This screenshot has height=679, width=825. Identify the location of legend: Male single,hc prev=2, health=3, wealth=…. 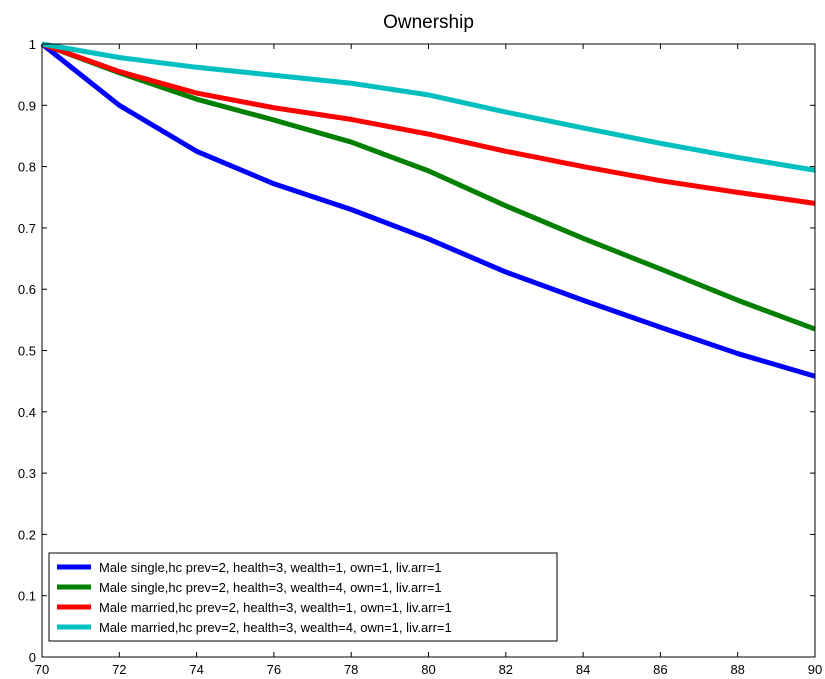
(303, 597).